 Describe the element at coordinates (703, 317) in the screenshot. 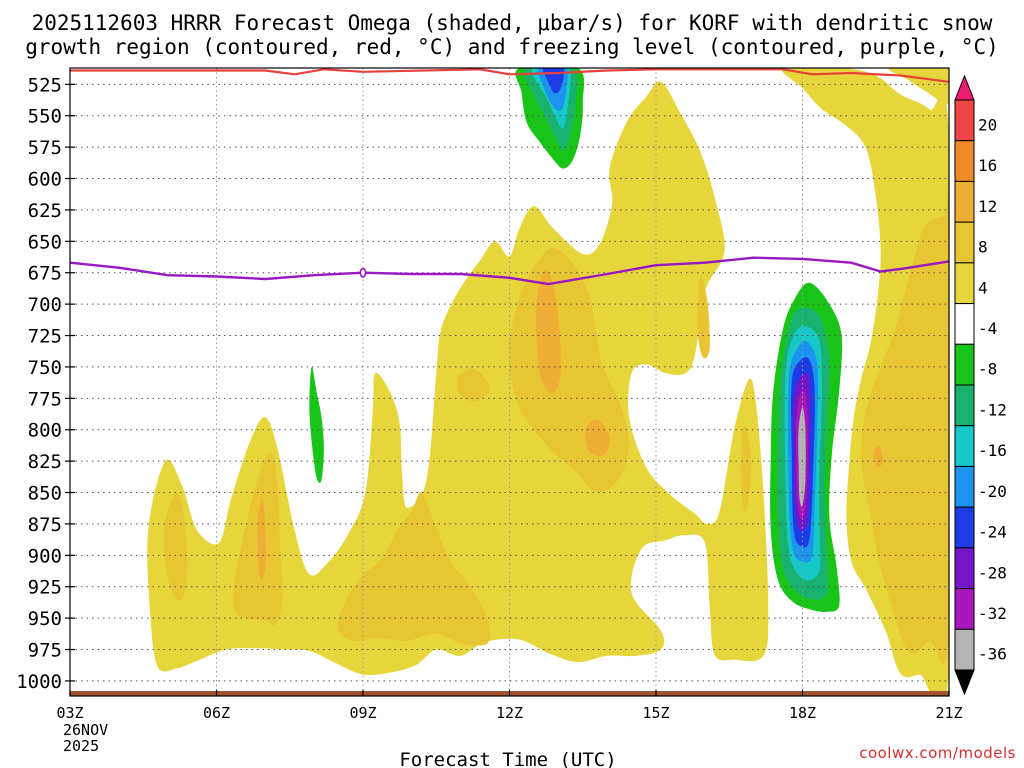

I see `omega-region-orange-f` at that location.